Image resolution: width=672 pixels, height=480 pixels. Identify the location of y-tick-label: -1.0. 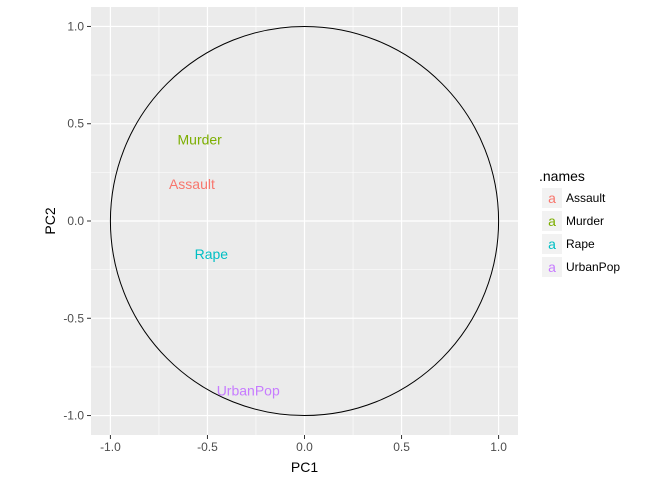
(73, 416).